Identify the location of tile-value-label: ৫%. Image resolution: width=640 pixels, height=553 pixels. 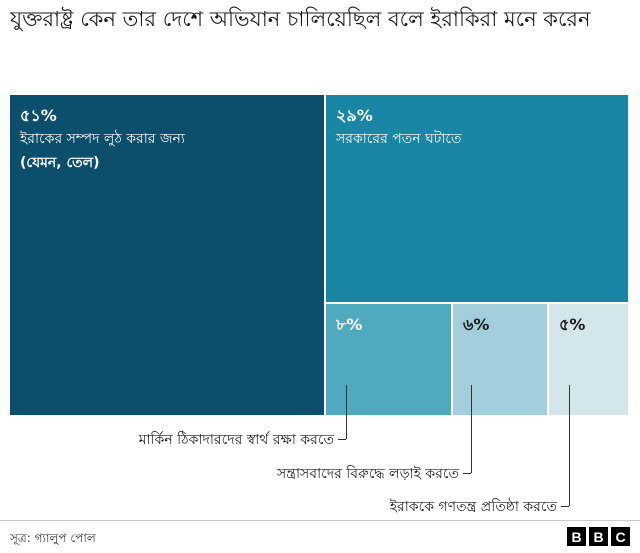
(572, 324).